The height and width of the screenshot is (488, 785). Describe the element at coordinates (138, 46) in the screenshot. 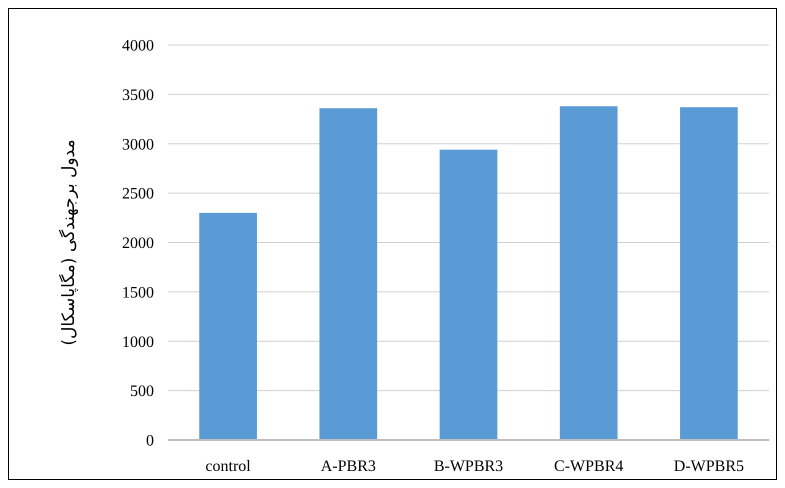

I see `y-tick-label: 4000` at that location.